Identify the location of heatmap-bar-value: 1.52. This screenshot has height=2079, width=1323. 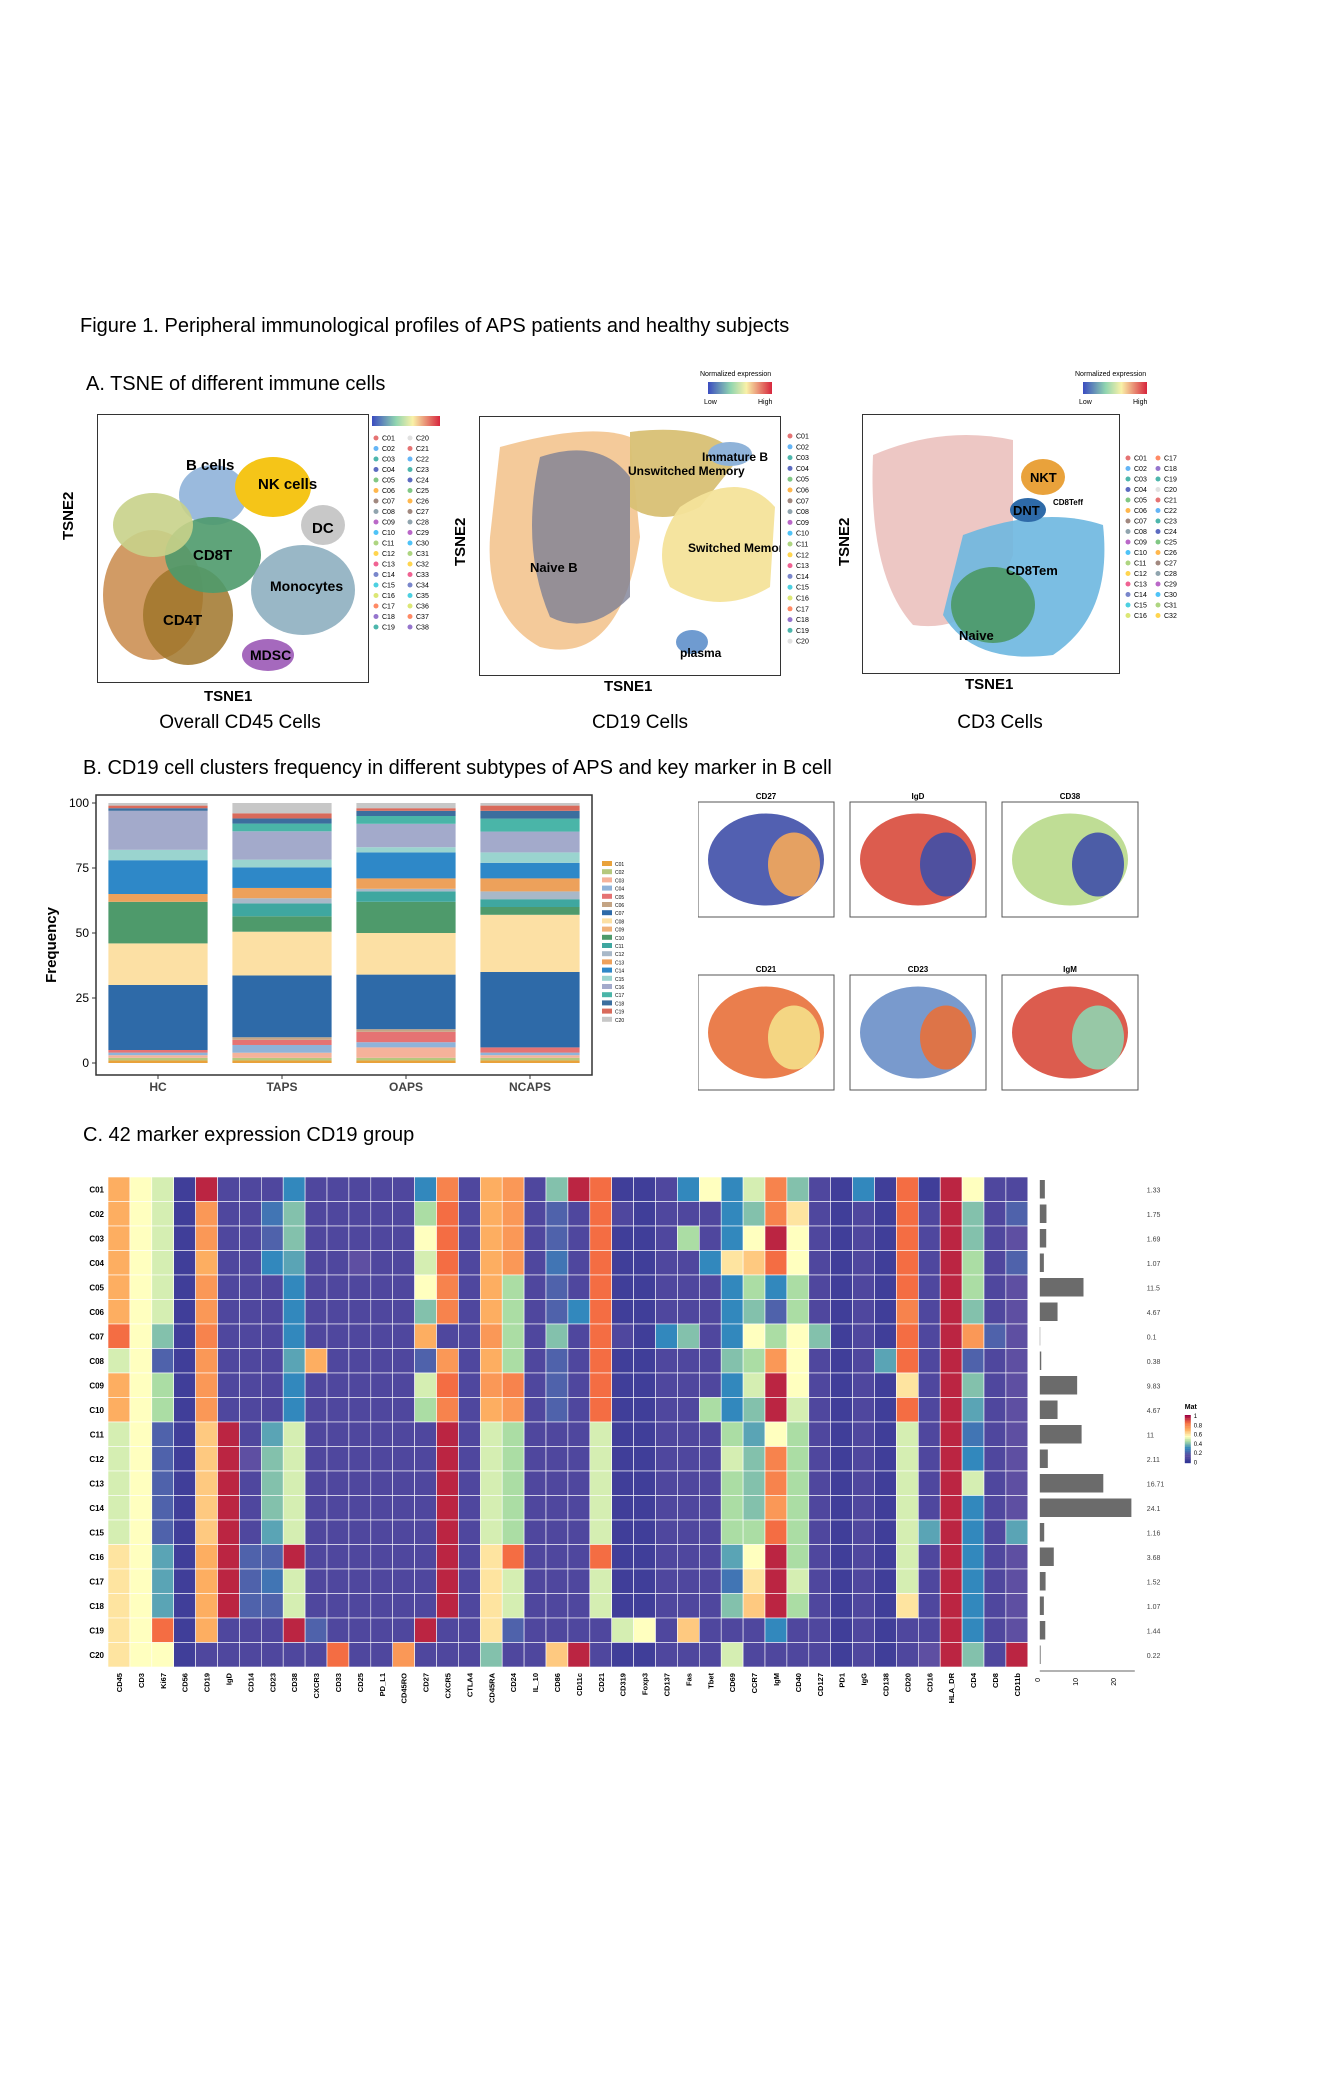
(1154, 1582).